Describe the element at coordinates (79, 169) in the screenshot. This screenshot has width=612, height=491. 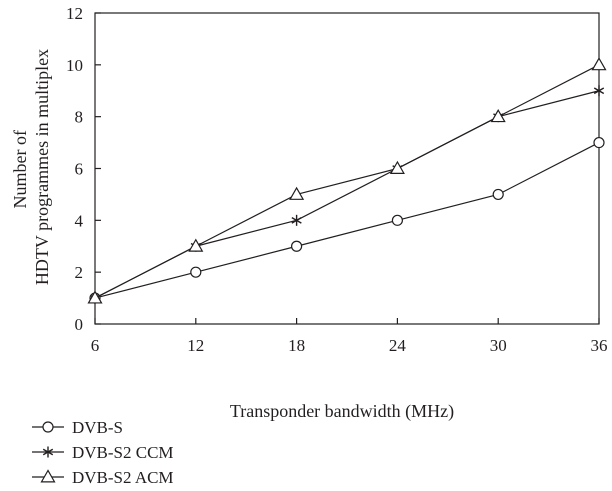
I see `y-tick-label: 6` at that location.